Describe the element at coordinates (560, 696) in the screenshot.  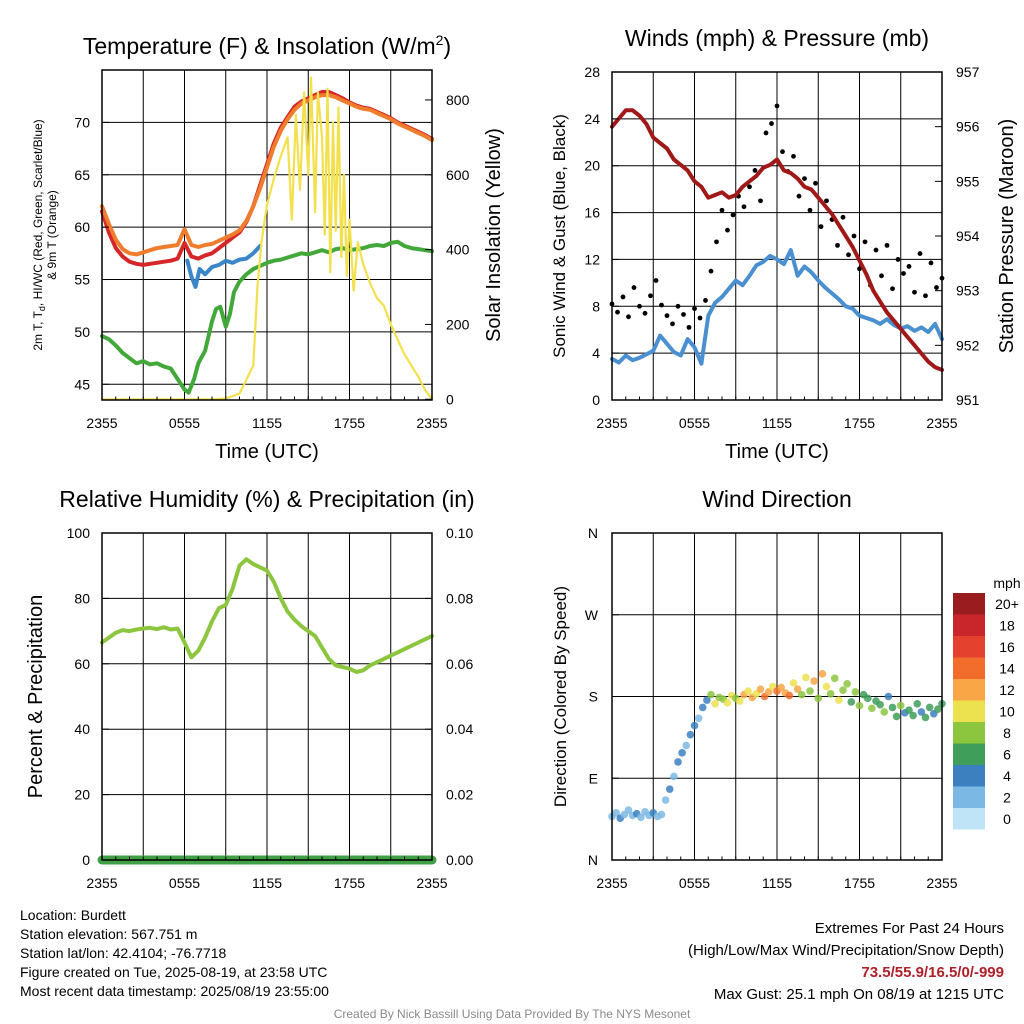
I see `y-axis-label: Direction (Colored By Speed)` at that location.